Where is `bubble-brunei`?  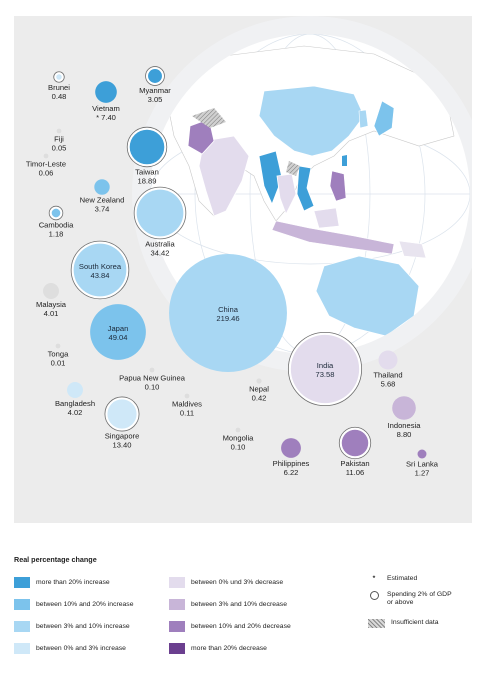 bubble-brunei is located at coordinates (59, 77).